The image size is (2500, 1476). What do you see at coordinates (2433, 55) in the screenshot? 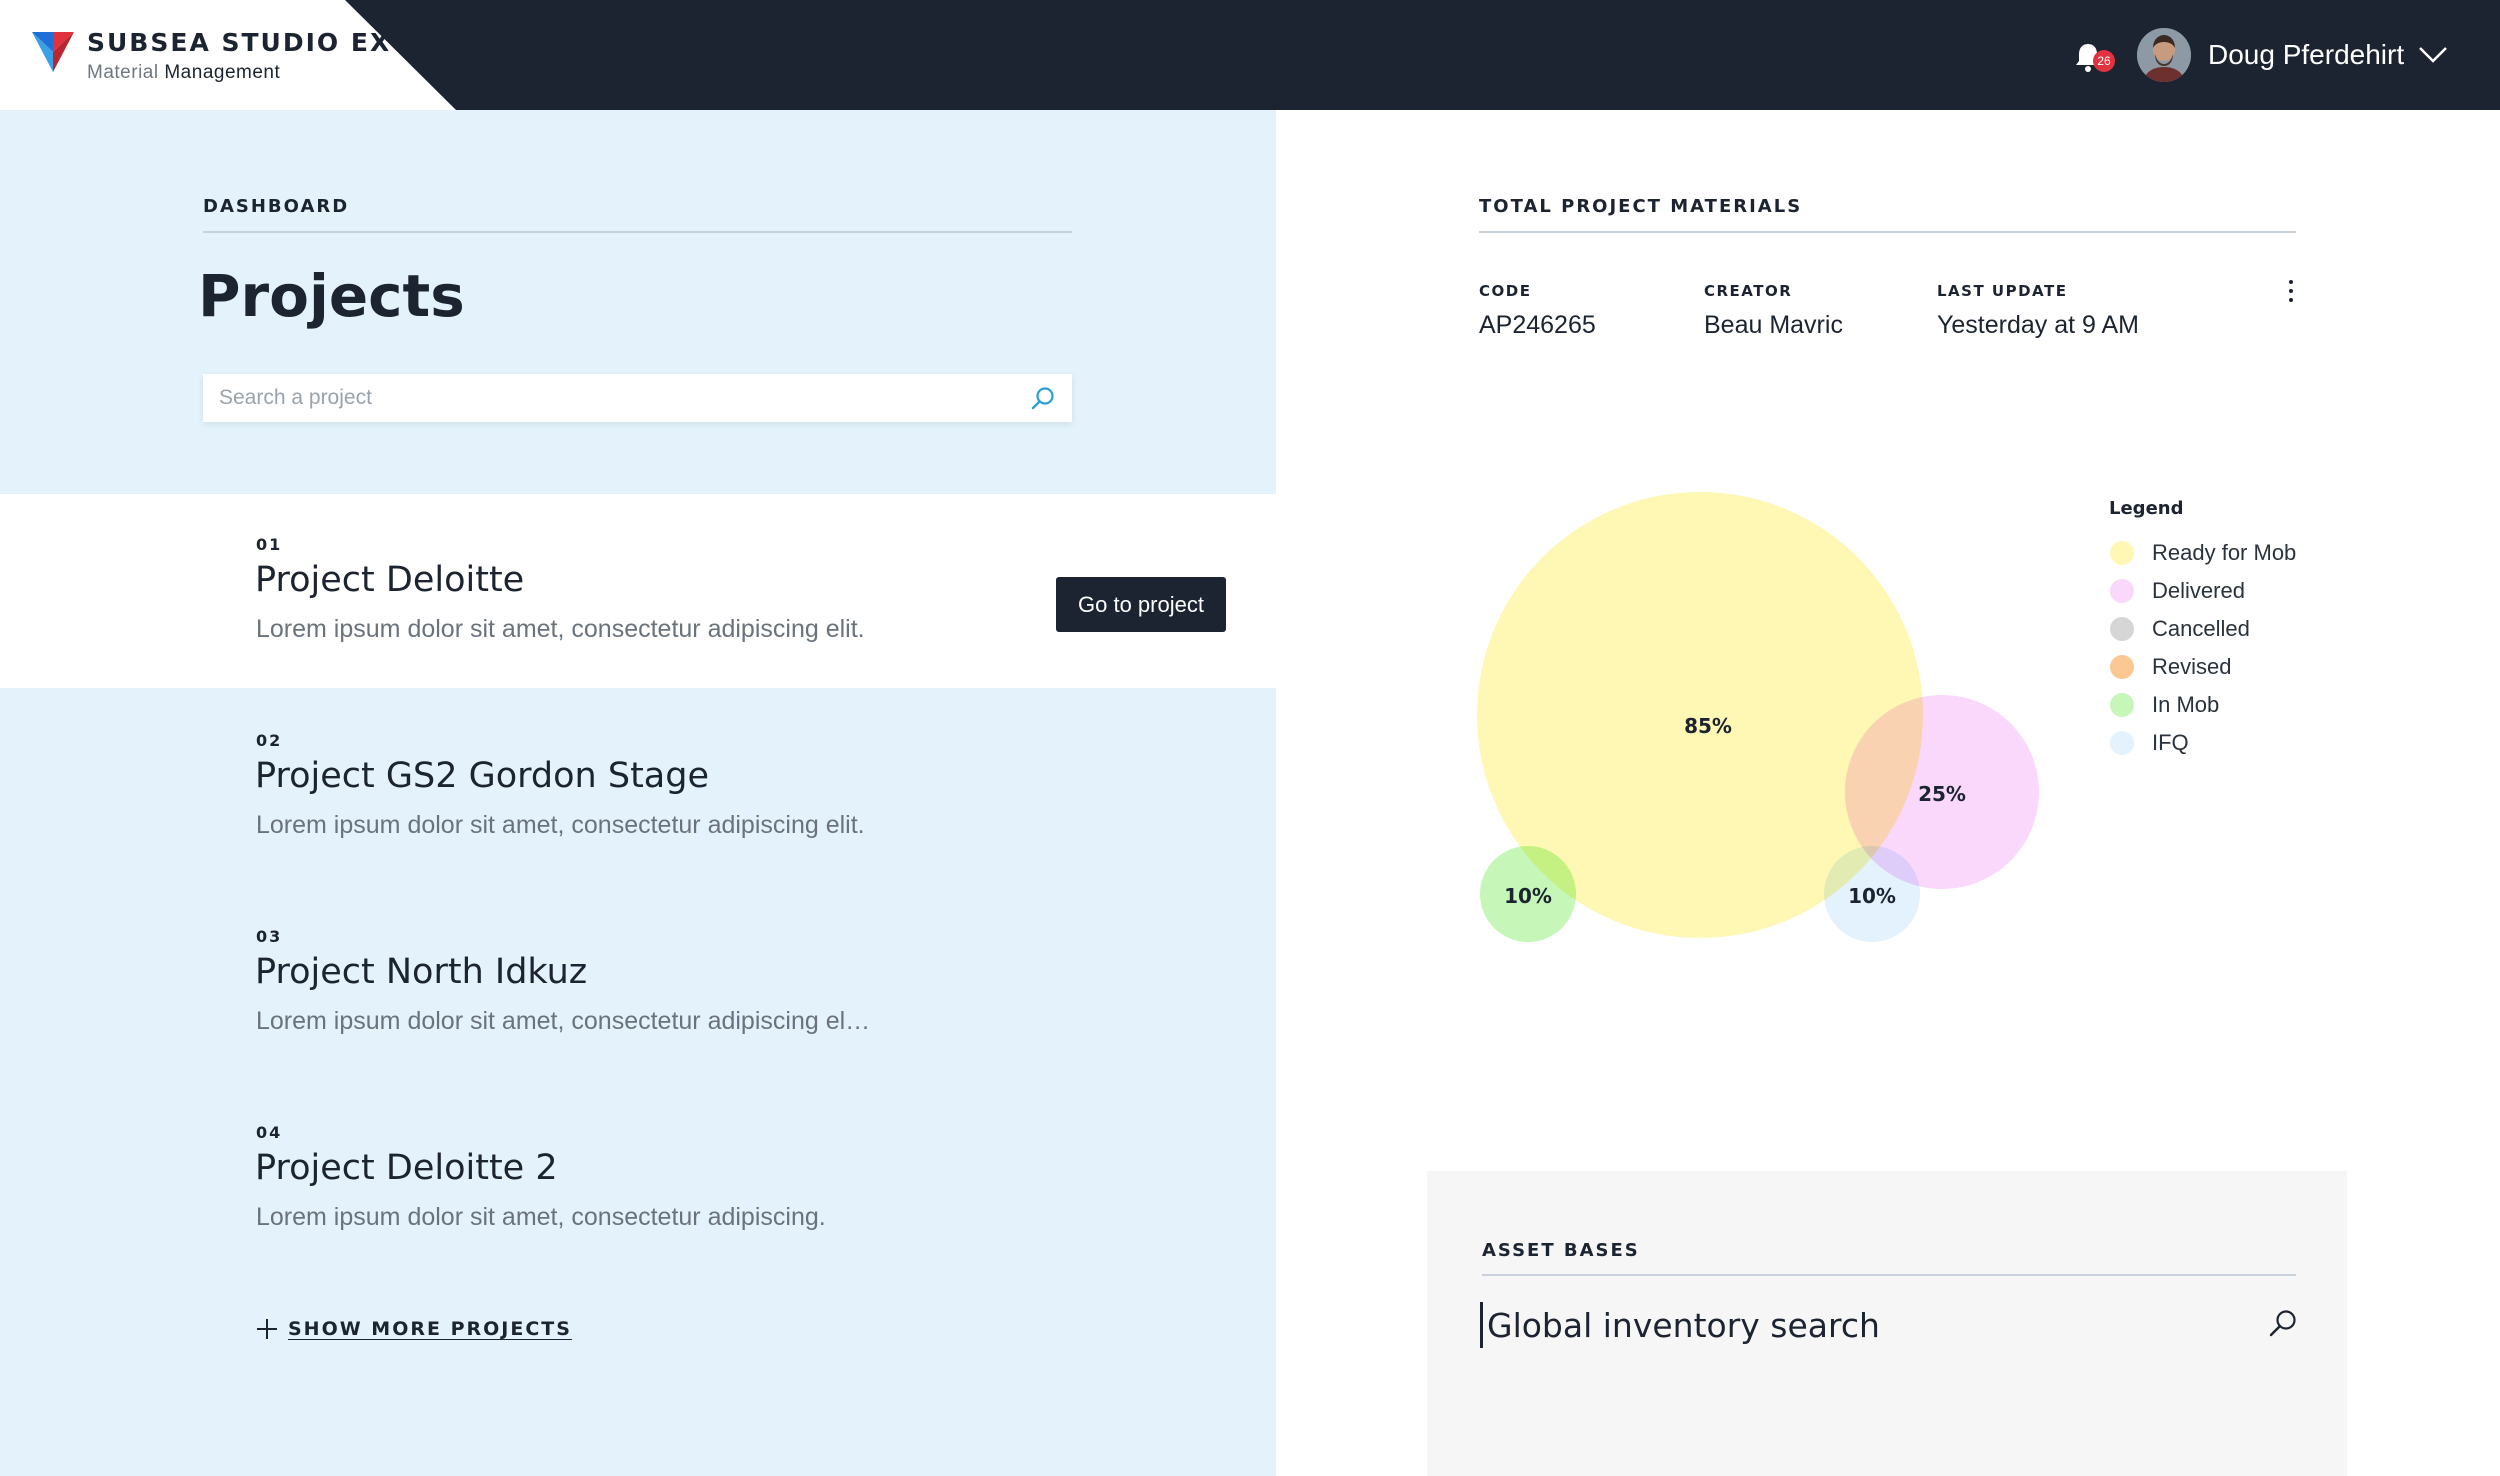
I see `chevron-down-icon` at bounding box center [2433, 55].